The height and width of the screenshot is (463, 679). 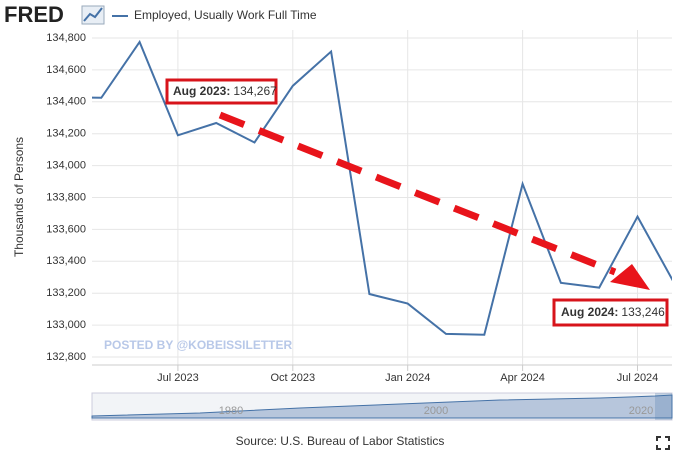 I want to click on y-tick-label: 134,000, so click(x=66, y=166).